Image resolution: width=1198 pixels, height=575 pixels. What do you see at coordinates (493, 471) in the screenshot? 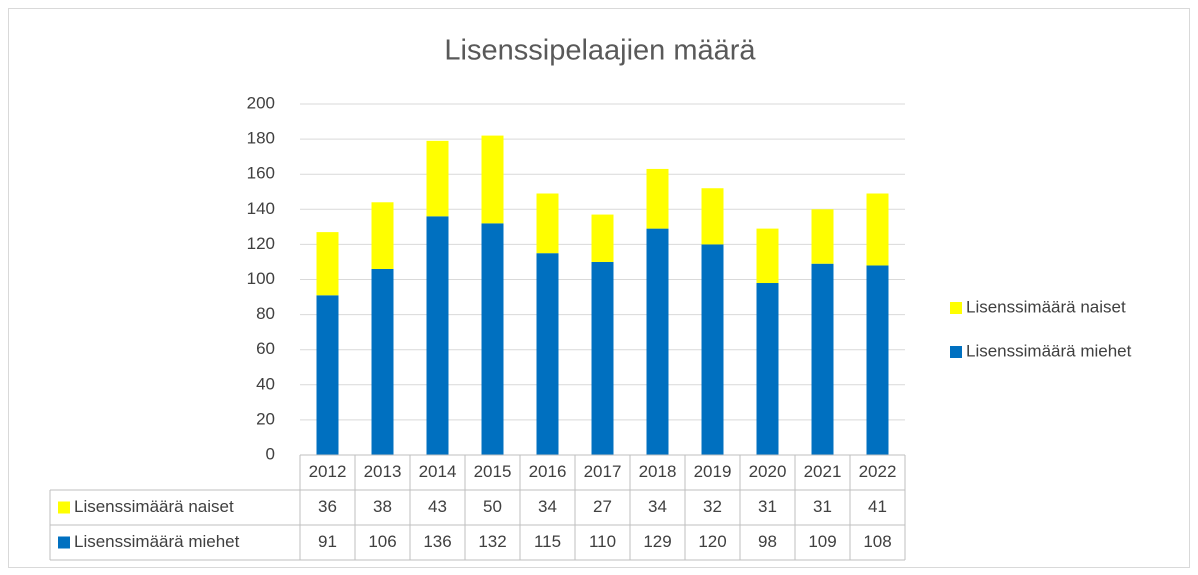
I see `x-tick-label: 2015` at bounding box center [493, 471].